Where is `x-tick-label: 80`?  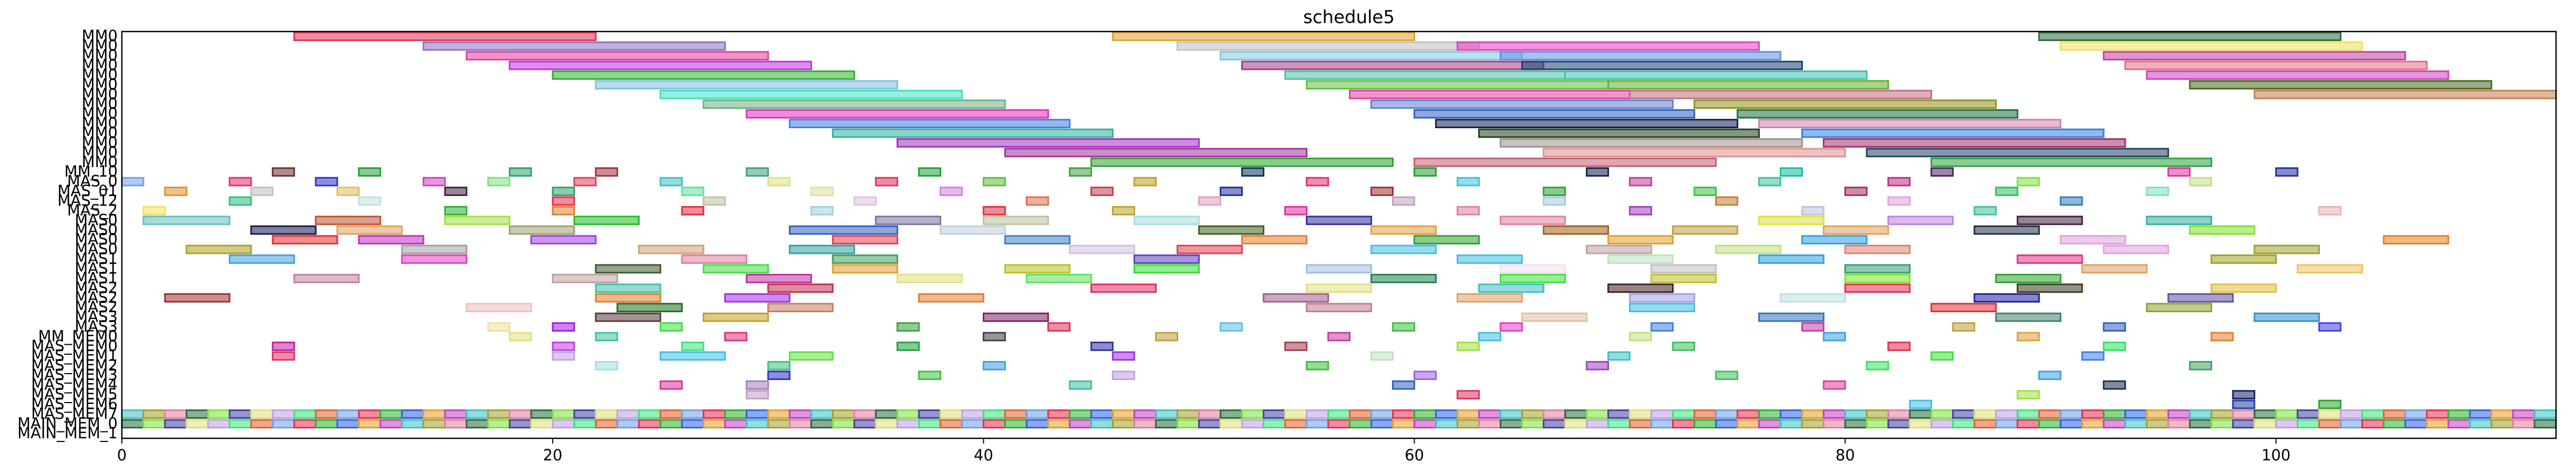 x-tick-label: 80 is located at coordinates (1845, 455).